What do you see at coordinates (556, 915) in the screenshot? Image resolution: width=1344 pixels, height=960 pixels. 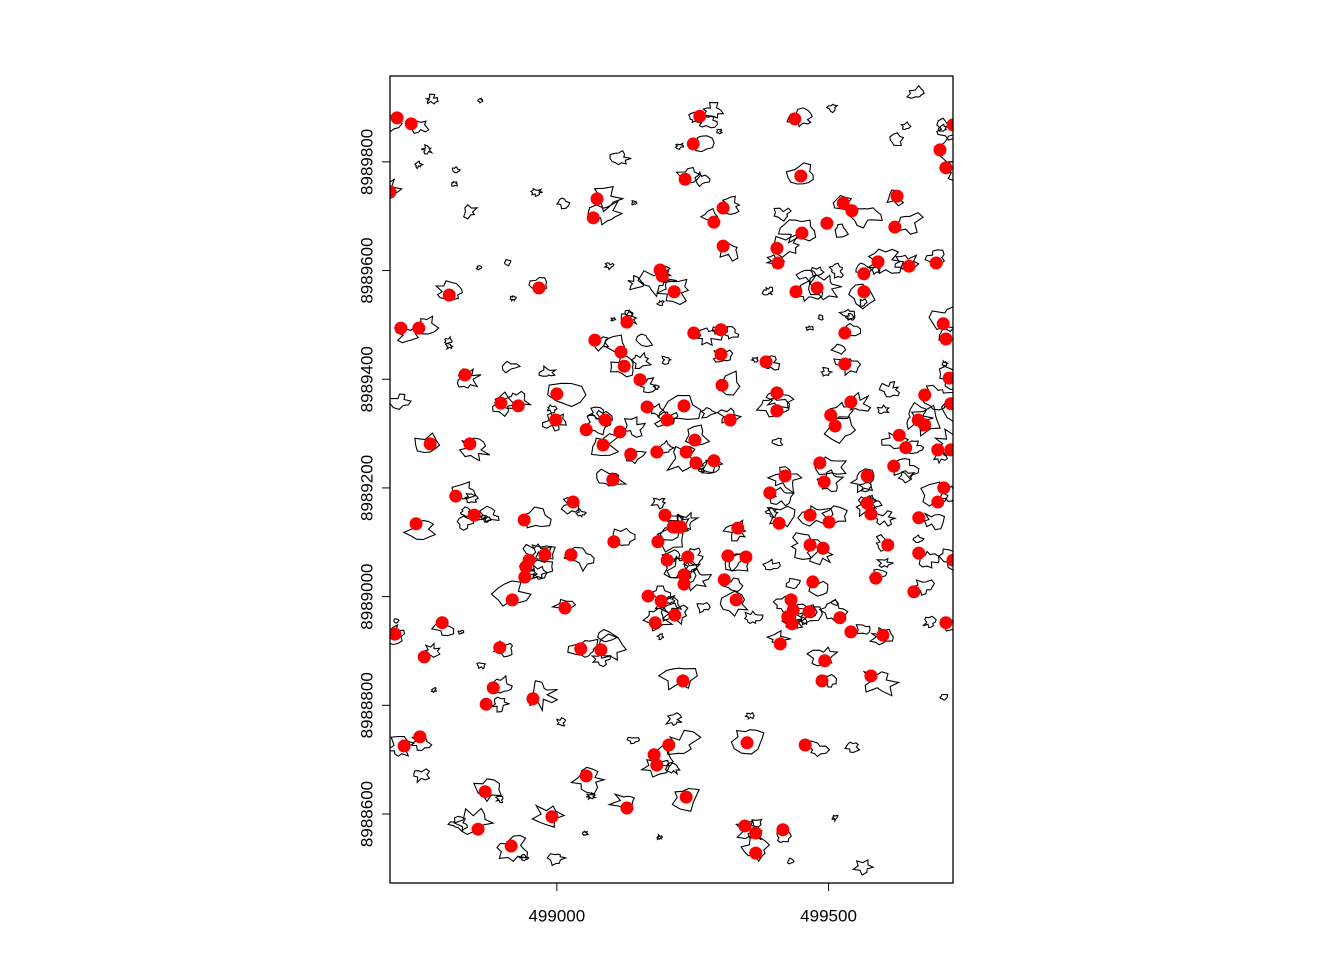 I see `x-tick-label: 499000` at bounding box center [556, 915].